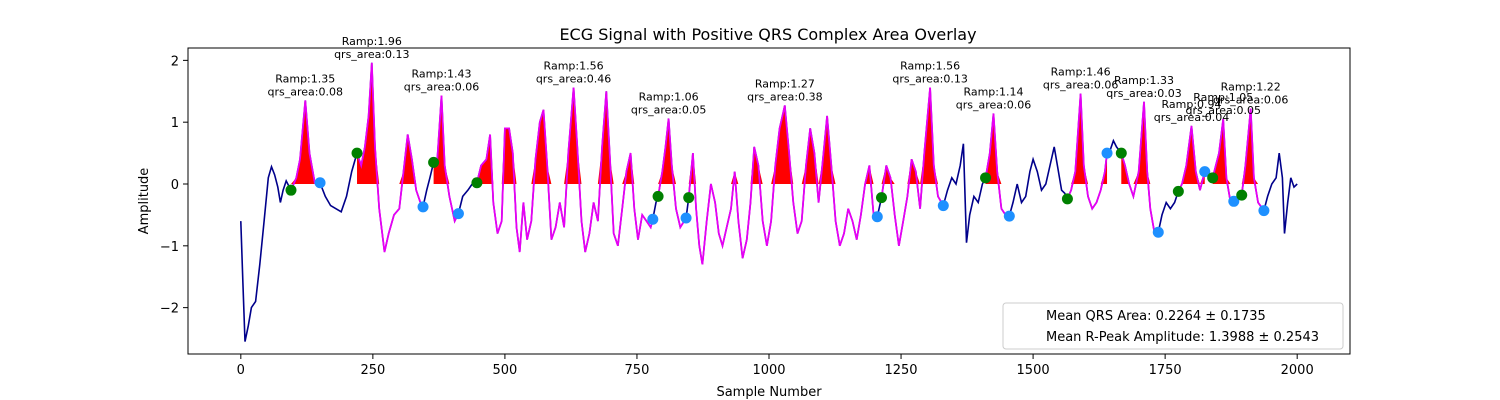  What do you see at coordinates (637, 370) in the screenshot?
I see `x-tick-label: 750` at bounding box center [637, 370].